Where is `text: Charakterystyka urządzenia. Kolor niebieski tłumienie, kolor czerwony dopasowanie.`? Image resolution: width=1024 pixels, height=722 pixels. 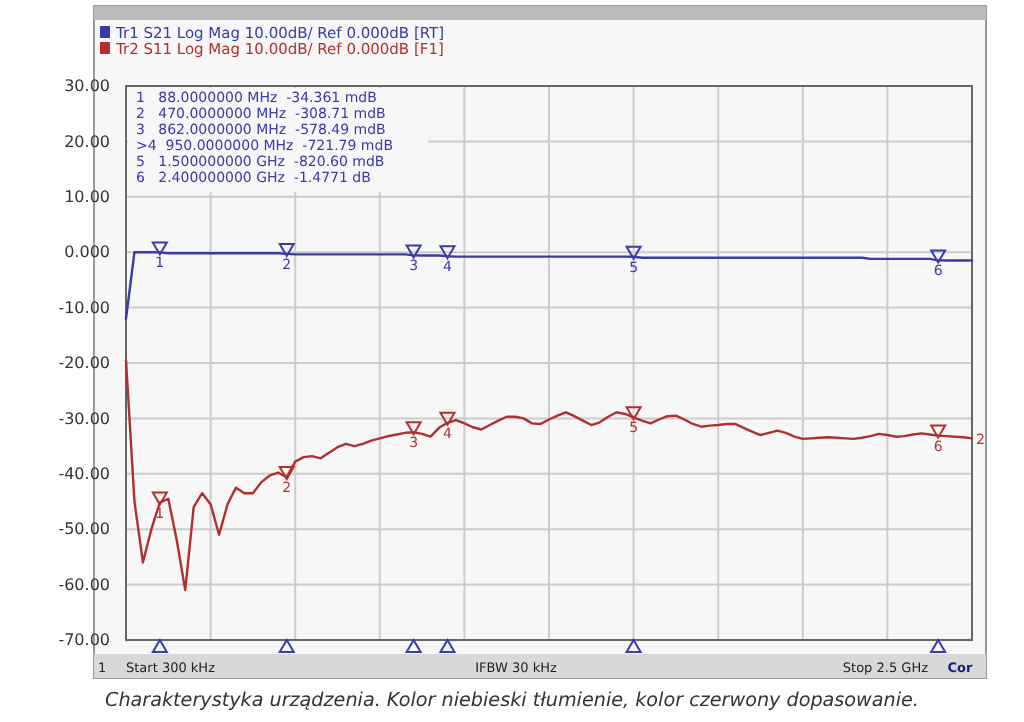 text: Charakterystyka urządzenia. Kolor niebieski tłumienie, kolor czerwony dopasowanie. is located at coordinates (512, 701).